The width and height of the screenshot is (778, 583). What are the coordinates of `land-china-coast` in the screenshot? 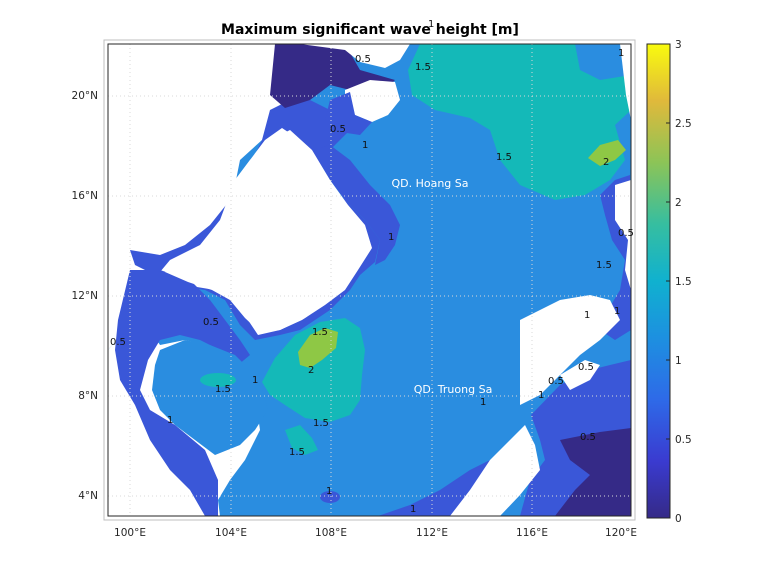 It's located at (355, 56).